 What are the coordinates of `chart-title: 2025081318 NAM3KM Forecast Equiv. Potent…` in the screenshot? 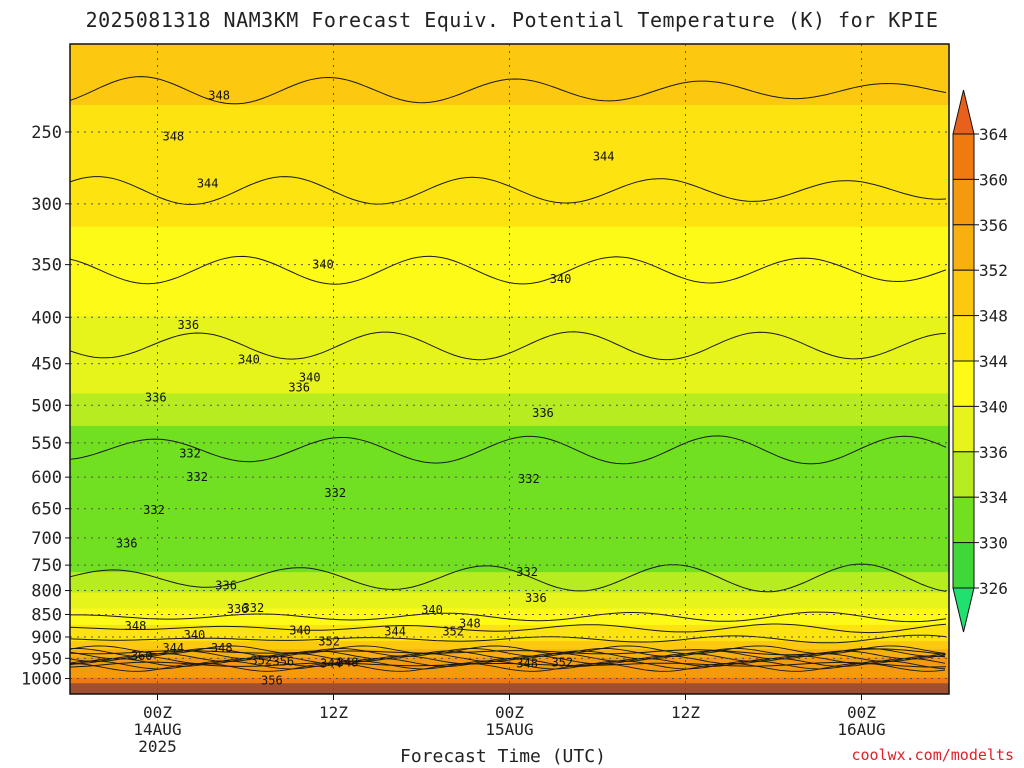 It's located at (512, 20).